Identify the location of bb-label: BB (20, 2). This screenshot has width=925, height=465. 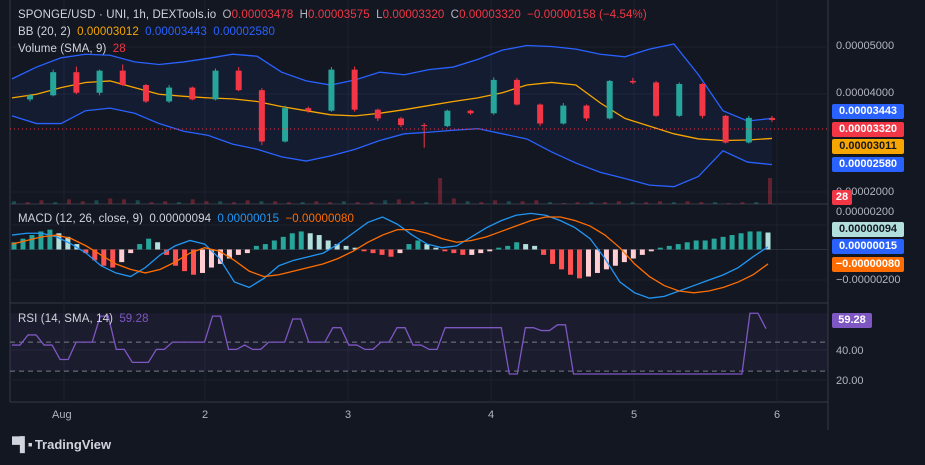
(44, 32).